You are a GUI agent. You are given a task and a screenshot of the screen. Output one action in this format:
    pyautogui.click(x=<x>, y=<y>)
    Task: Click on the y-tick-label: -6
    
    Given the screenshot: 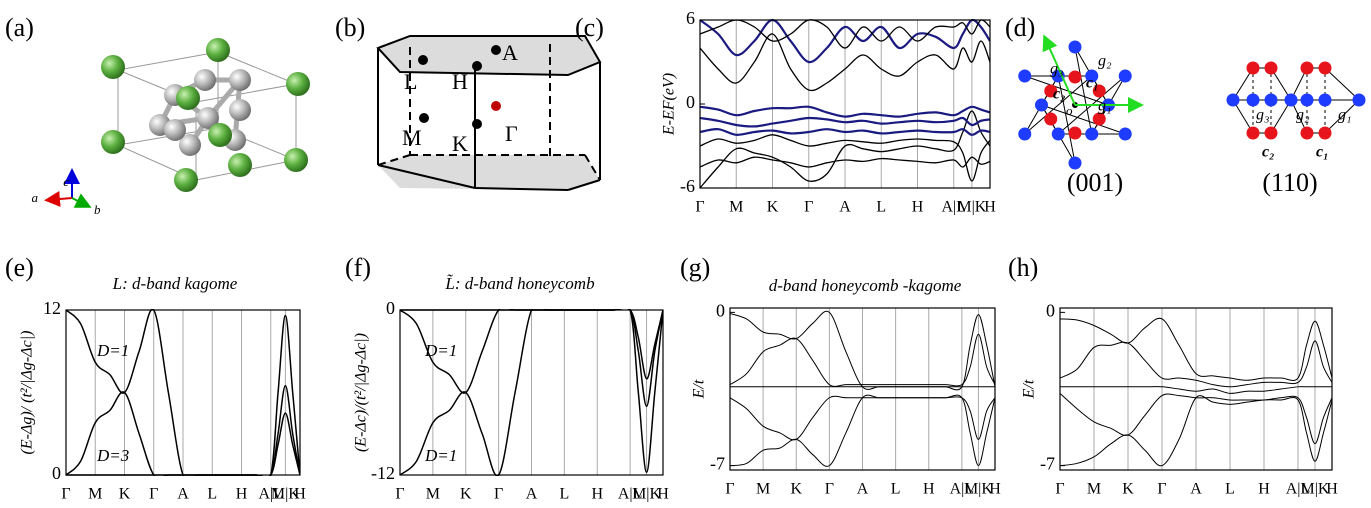 What is the action you would take?
    pyautogui.click(x=687, y=186)
    